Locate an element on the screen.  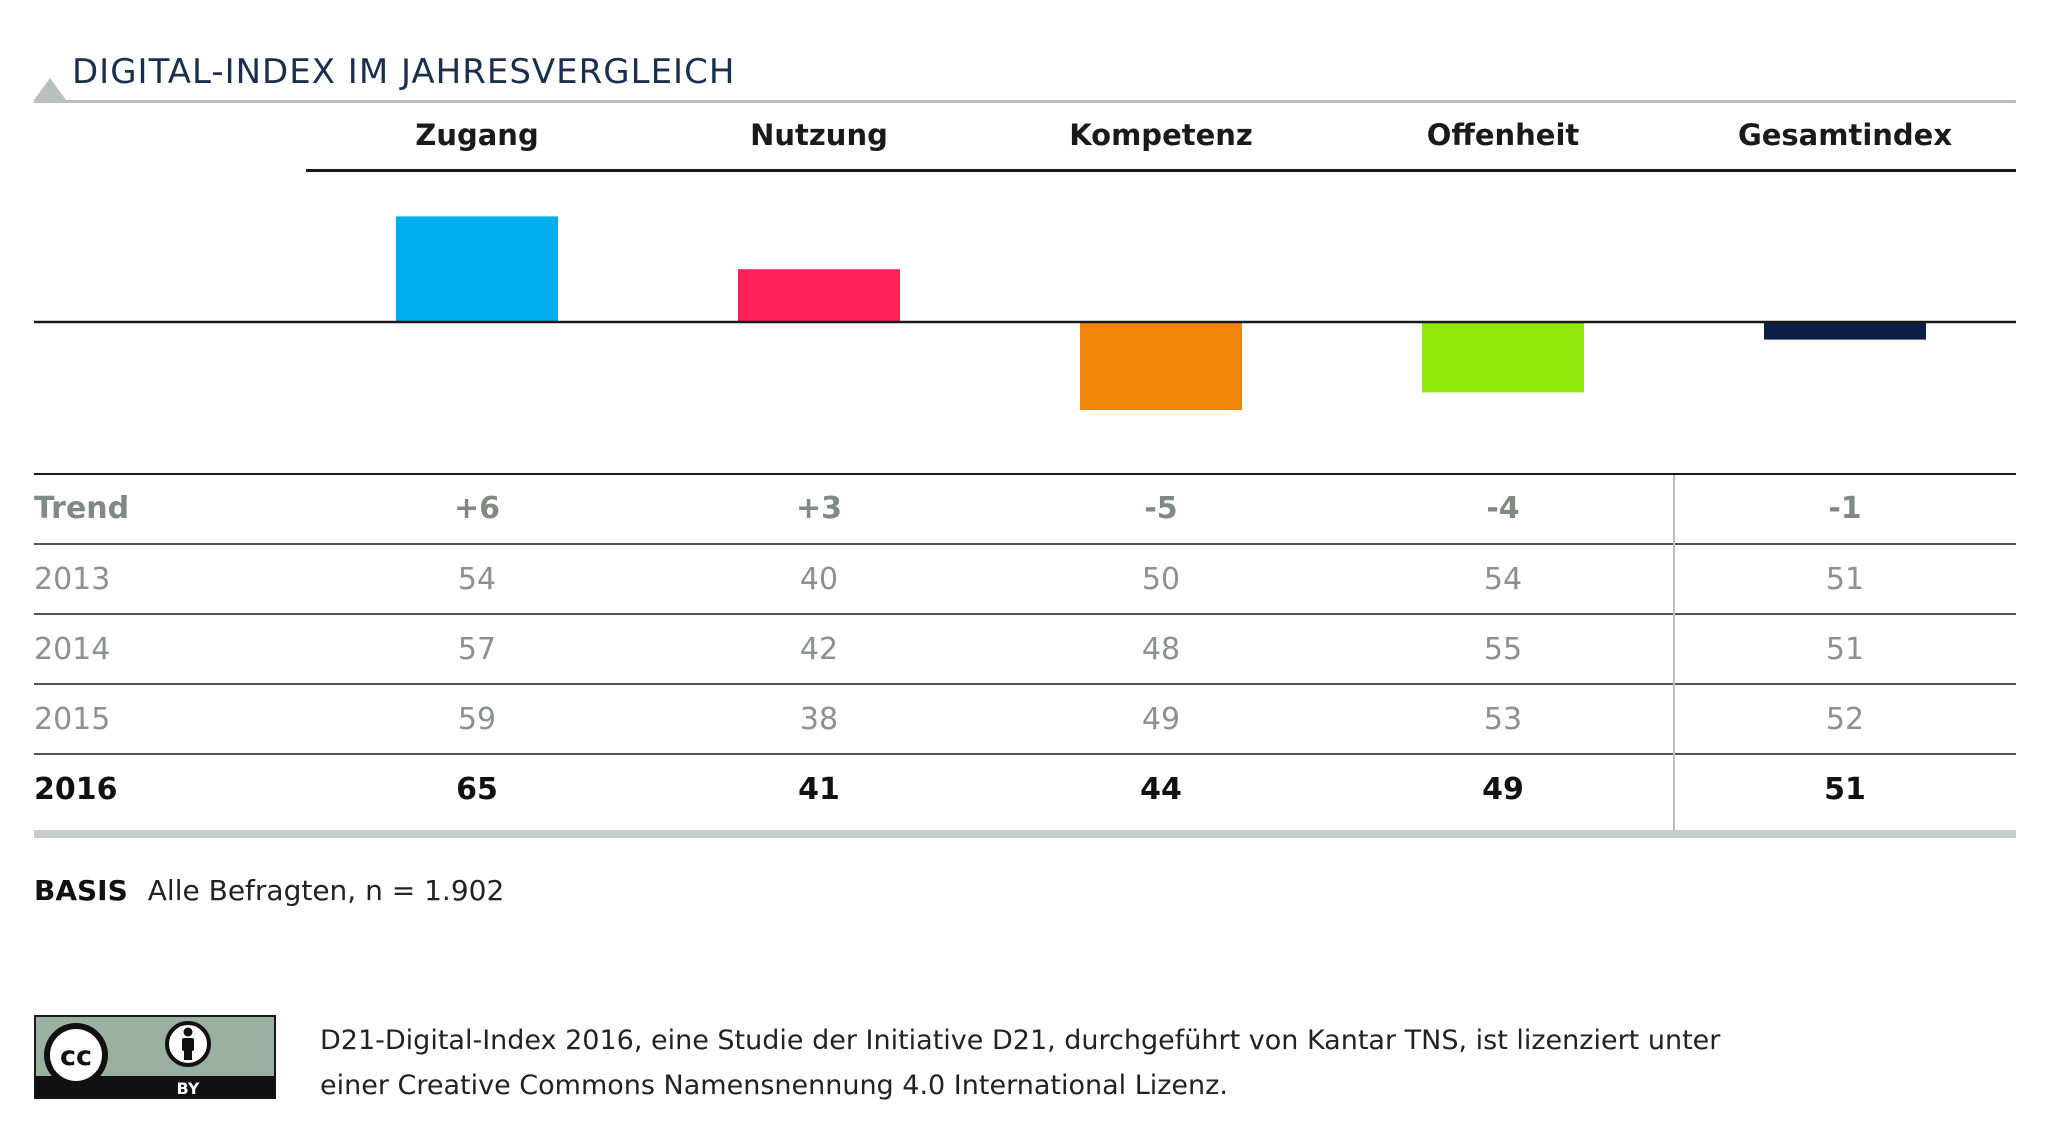
cc-letters: cc is located at coordinates (76, 1056).